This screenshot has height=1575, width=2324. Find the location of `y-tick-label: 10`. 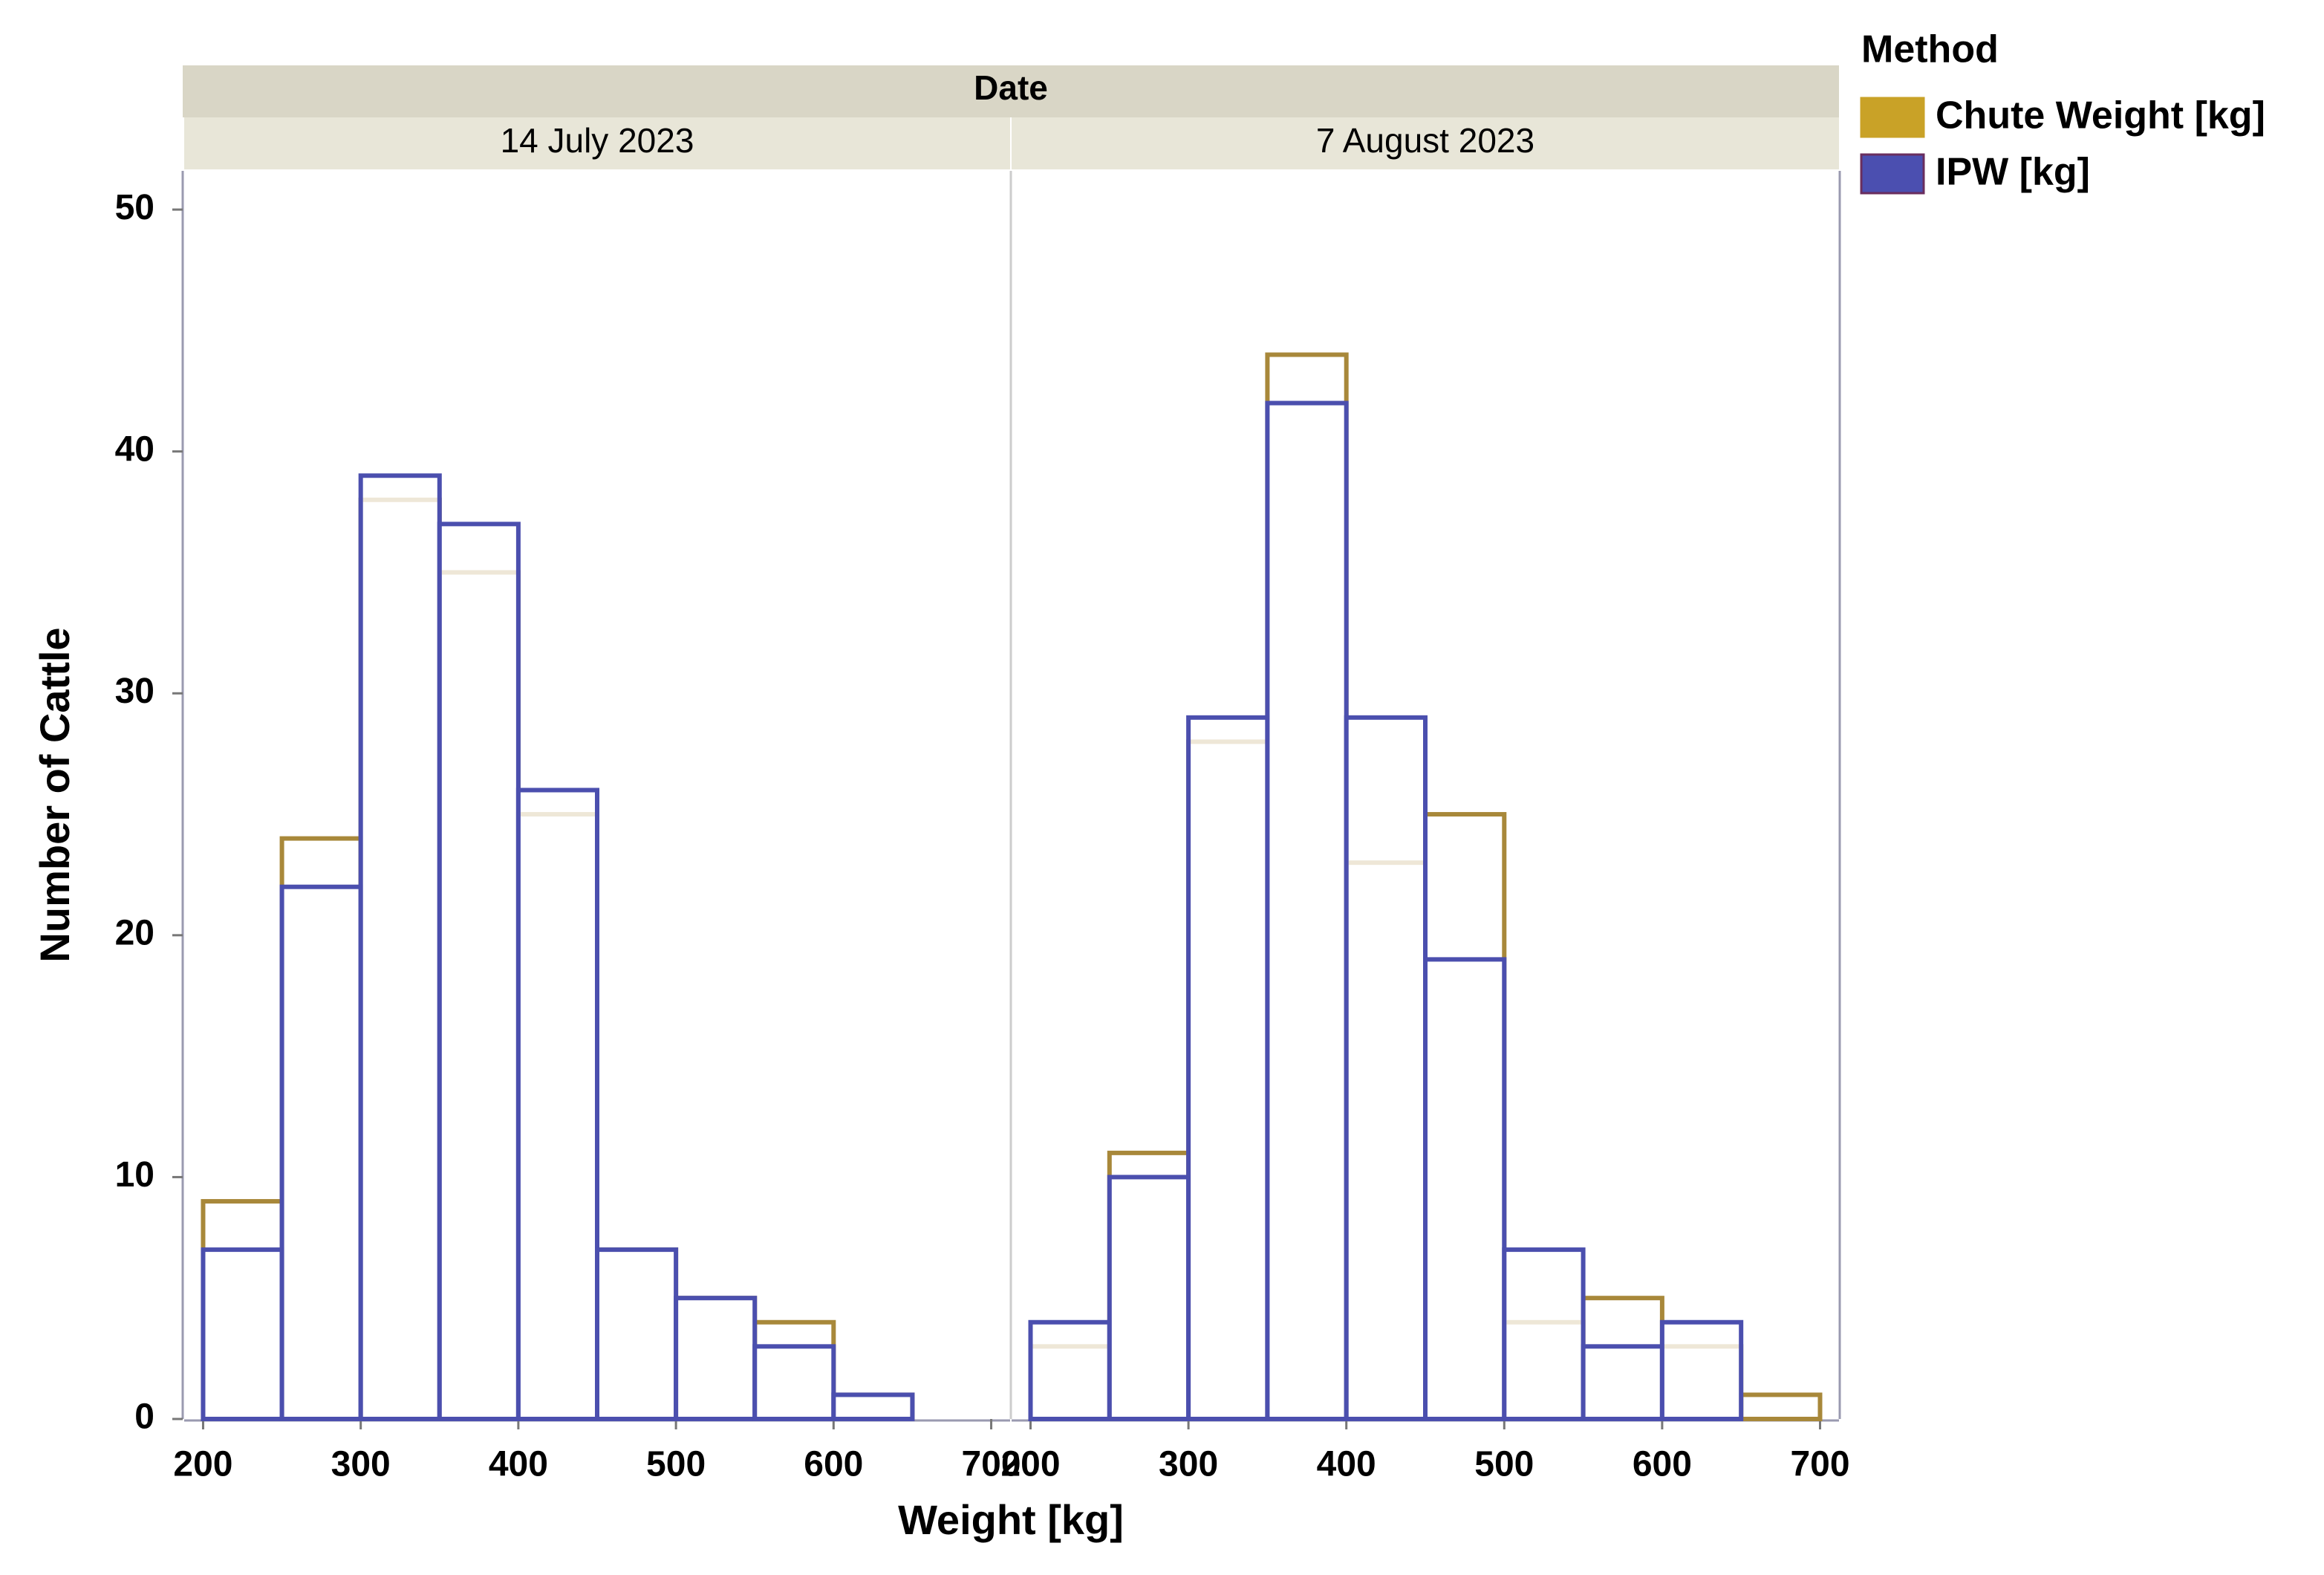

y-tick-label: 10 is located at coordinates (134, 1175).